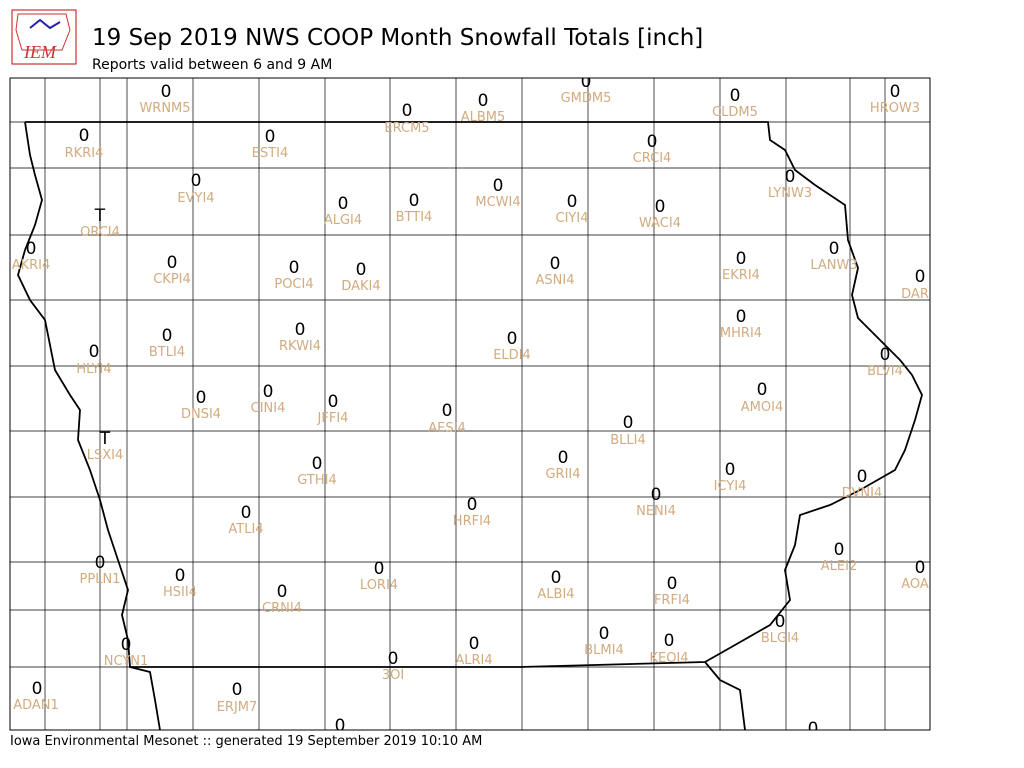 The height and width of the screenshot is (768, 1024). I want to click on station-id: EKRI4, so click(741, 275).